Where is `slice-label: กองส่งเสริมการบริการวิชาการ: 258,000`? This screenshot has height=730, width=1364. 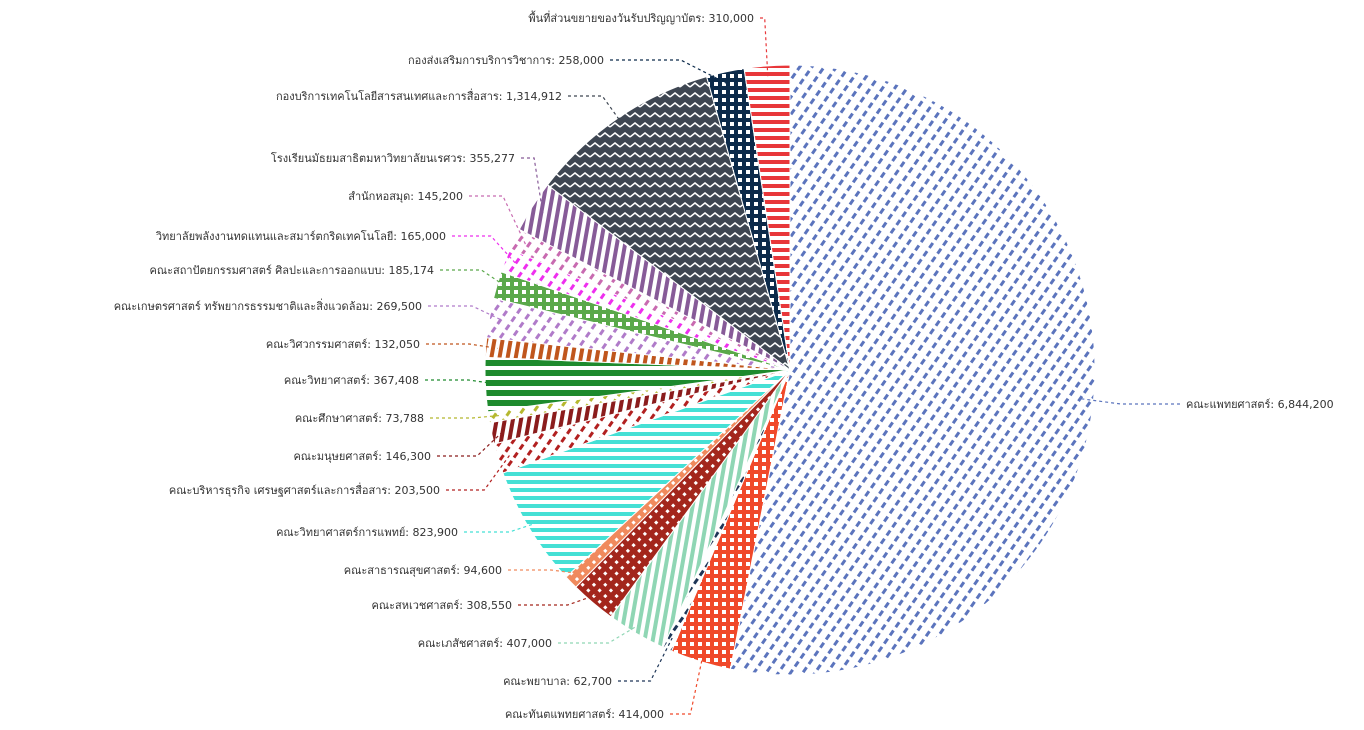 slice-label: กองส่งเสริมการบริการวิชาการ: 258,000 is located at coordinates (506, 60).